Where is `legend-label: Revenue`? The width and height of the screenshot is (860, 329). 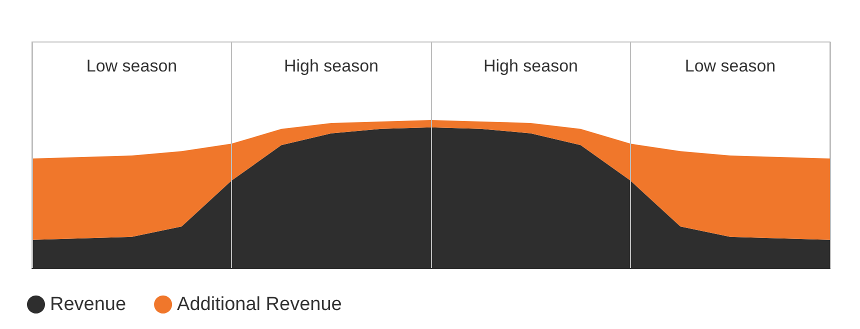
legend-label: Revenue is located at coordinates (88, 304).